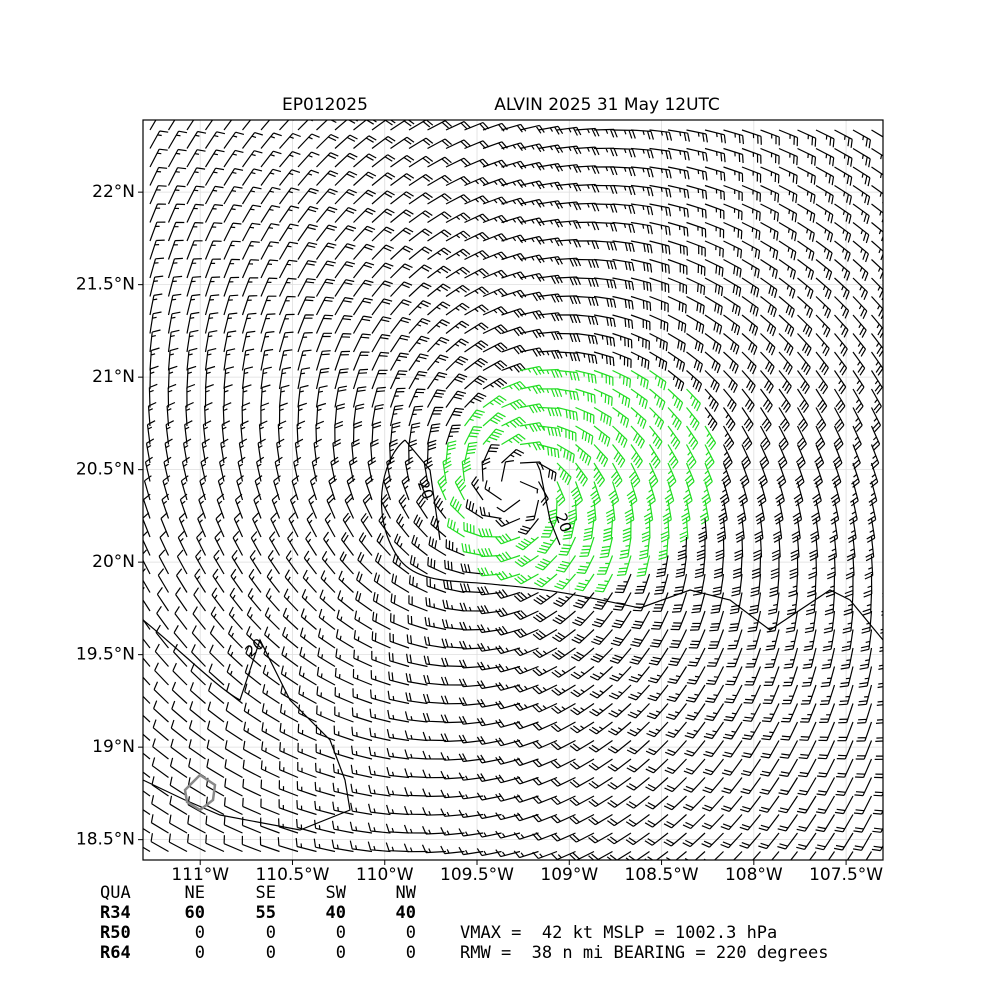 Image resolution: width=1000 pixels, height=1004 pixels. Describe the element at coordinates (266, 913) in the screenshot. I see `table-cell: 55` at that location.